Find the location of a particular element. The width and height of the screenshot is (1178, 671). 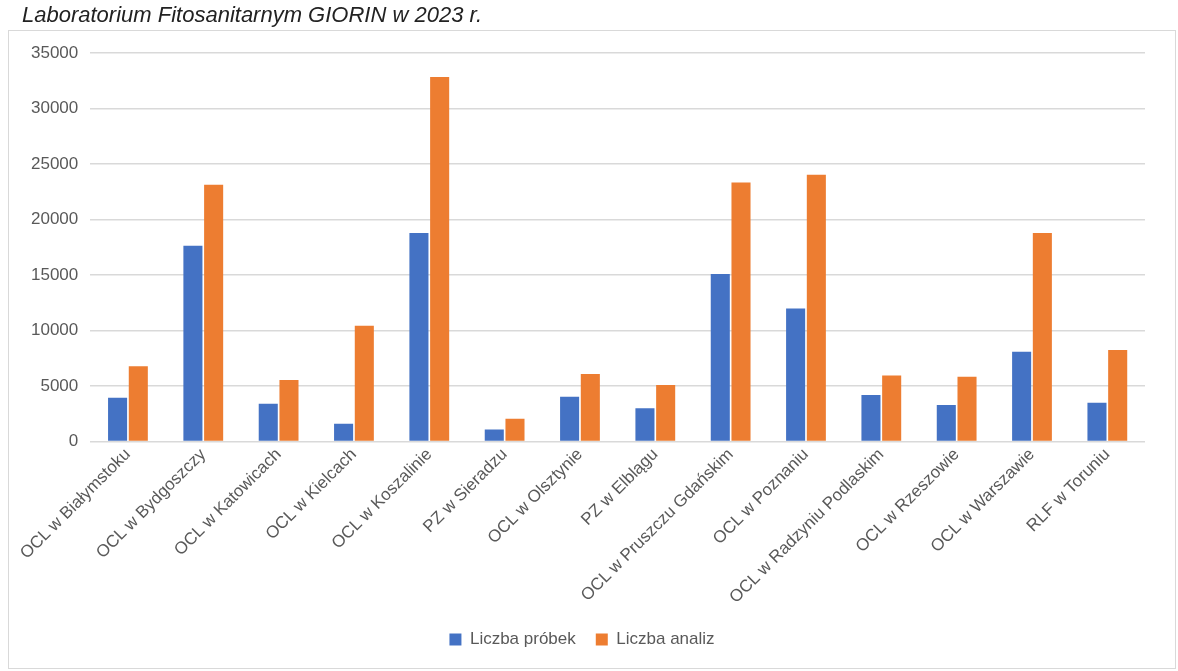

y-tick-label: 10000 is located at coordinates (54, 330).